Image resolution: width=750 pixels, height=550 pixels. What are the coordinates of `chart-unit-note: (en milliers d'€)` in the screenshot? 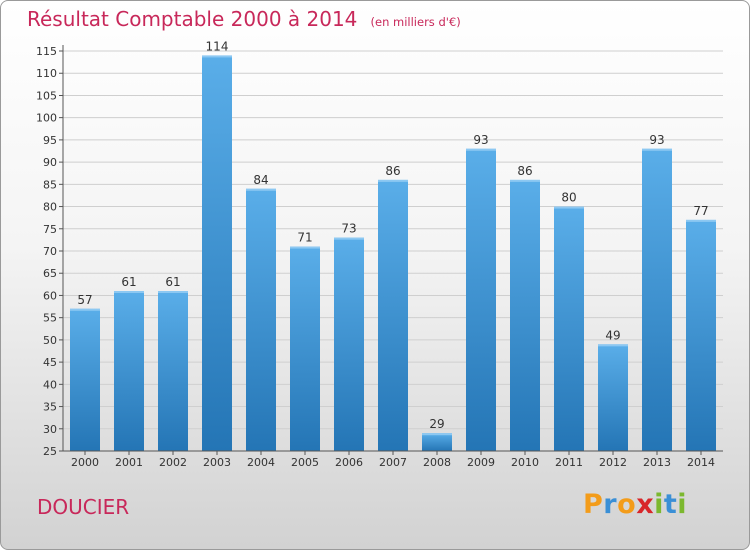 It's located at (415, 22).